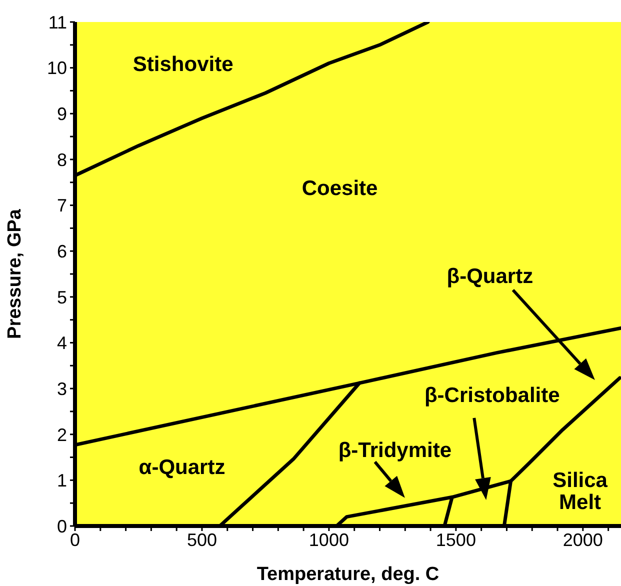  What do you see at coordinates (201, 540) in the screenshot?
I see `x-tick-label: 500` at bounding box center [201, 540].